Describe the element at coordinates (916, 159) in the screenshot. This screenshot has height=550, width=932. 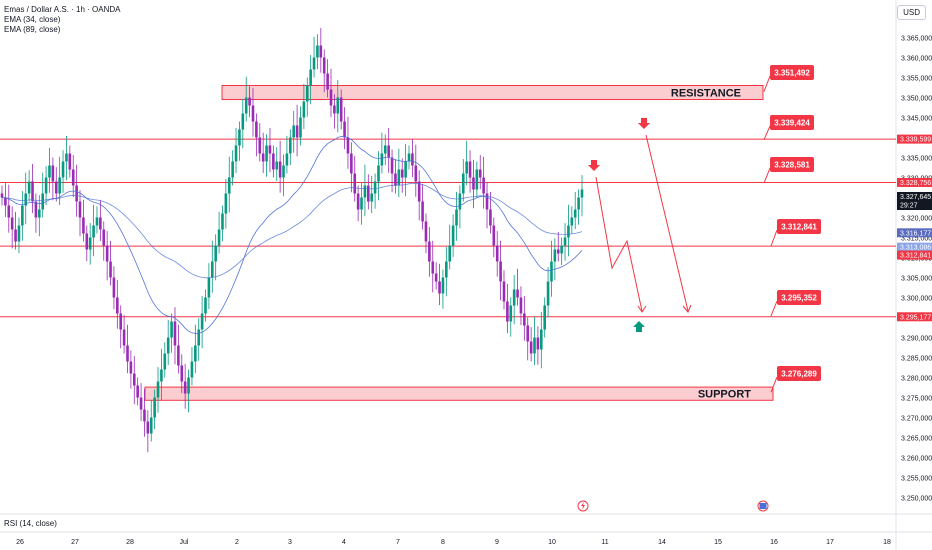
I see `y-tick-label: 3.335,000` at that location.